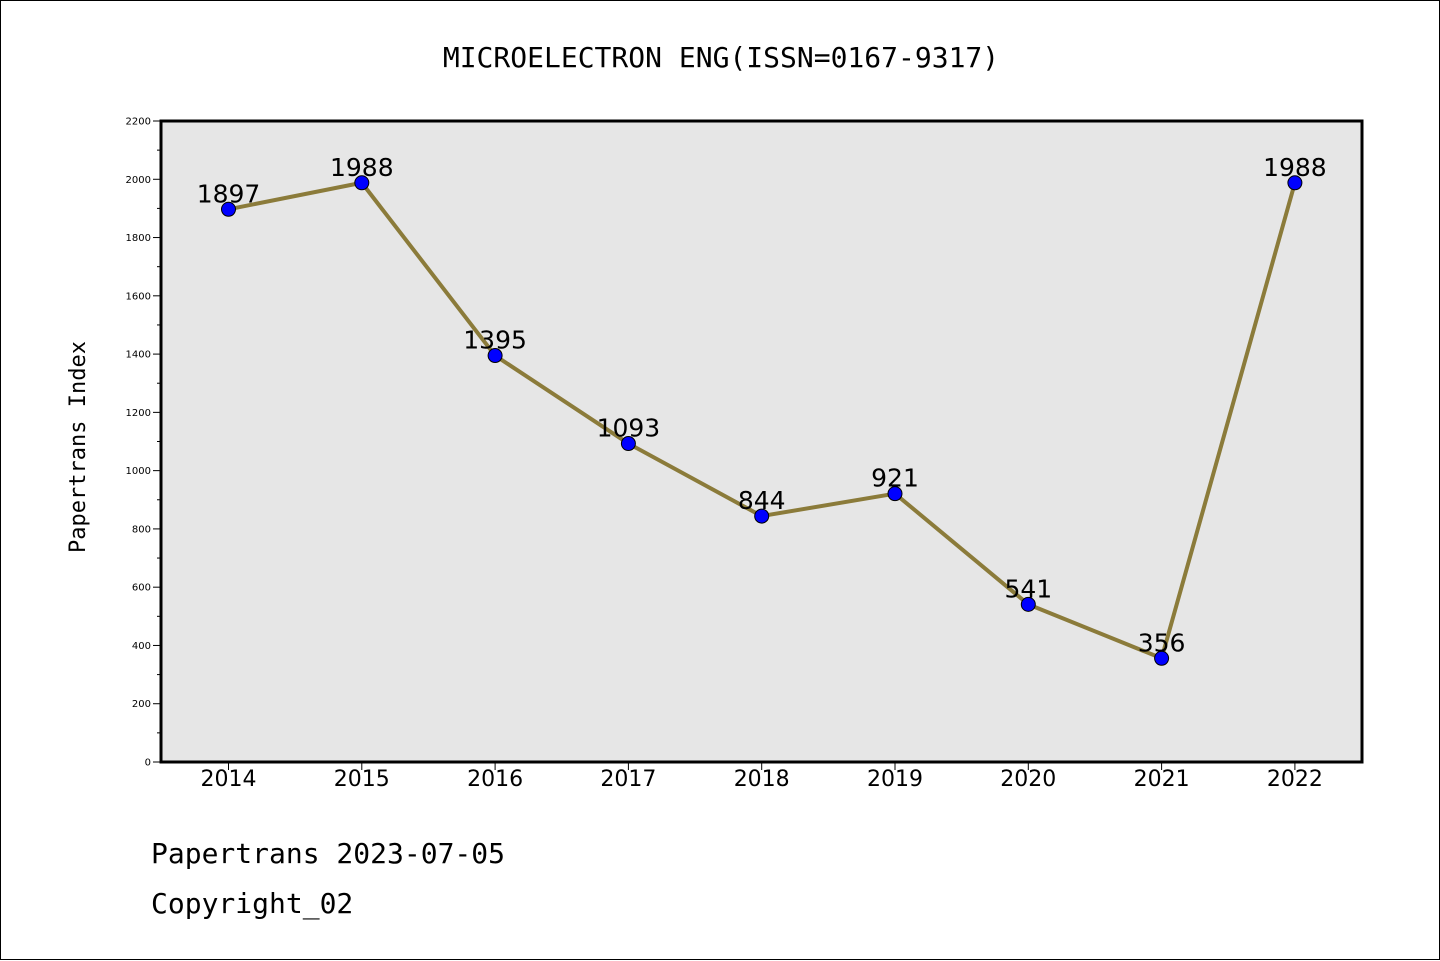 The width and height of the screenshot is (1440, 961). I want to click on x-tick-label: 2021, so click(1162, 779).